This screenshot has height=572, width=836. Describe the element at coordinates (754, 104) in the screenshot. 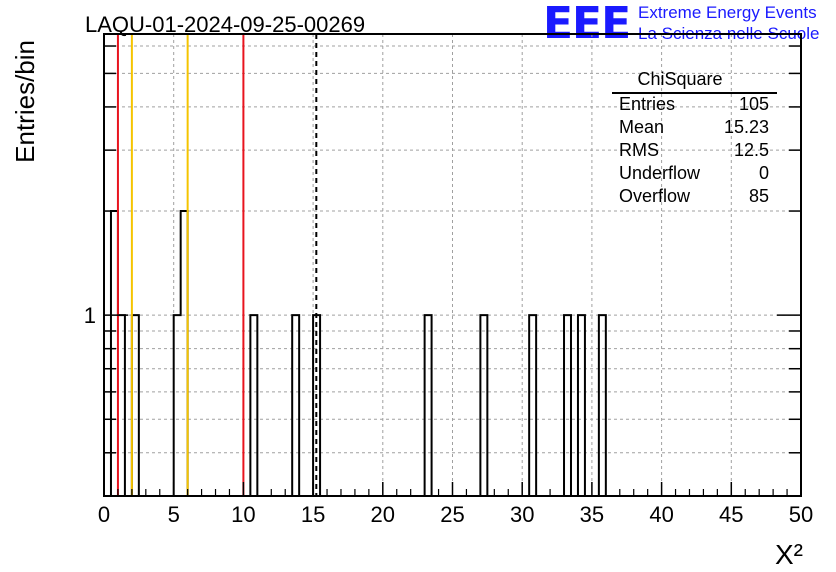

I see `stats-value-entries: 105` at that location.